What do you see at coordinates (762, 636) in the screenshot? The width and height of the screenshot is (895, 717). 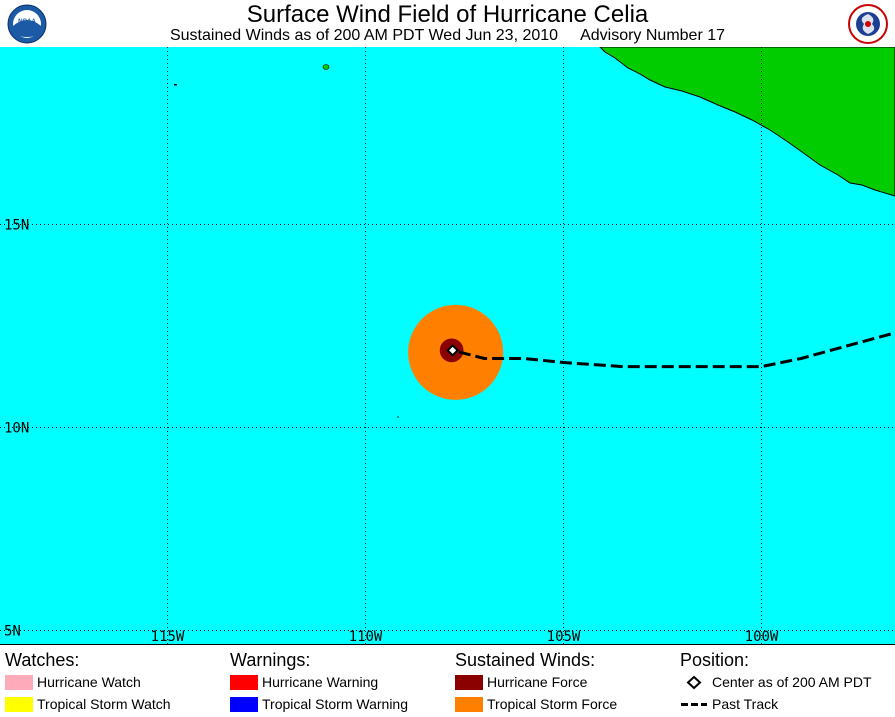 I see `lon-label: 100W` at bounding box center [762, 636].